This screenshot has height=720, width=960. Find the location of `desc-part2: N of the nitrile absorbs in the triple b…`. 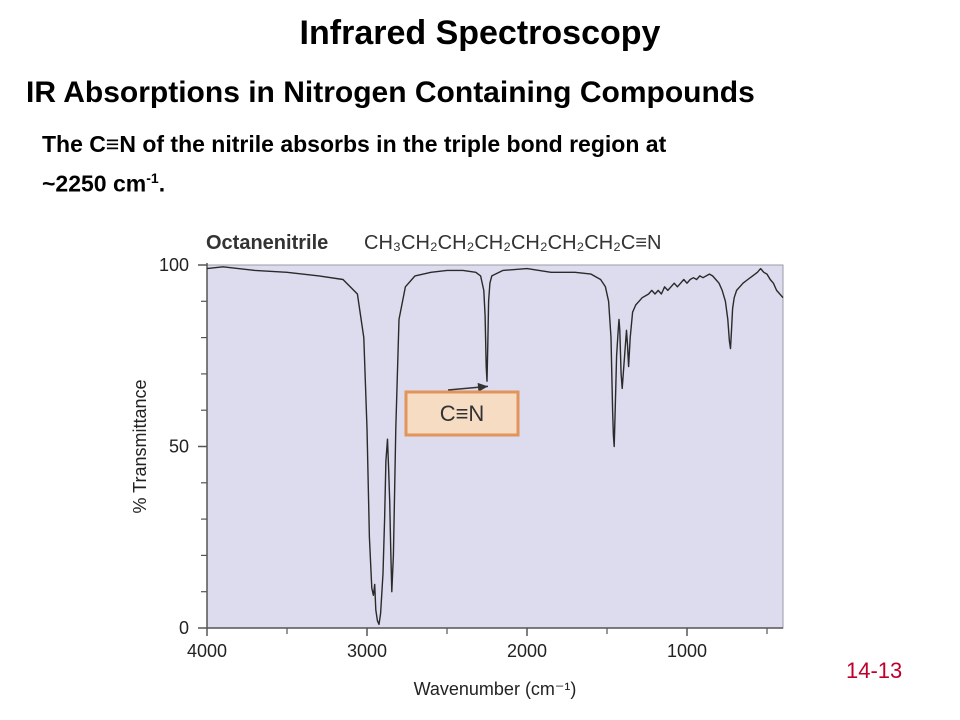

desc-part2: N of the nitrile absorbs in the triple b… is located at coordinates (393, 144).